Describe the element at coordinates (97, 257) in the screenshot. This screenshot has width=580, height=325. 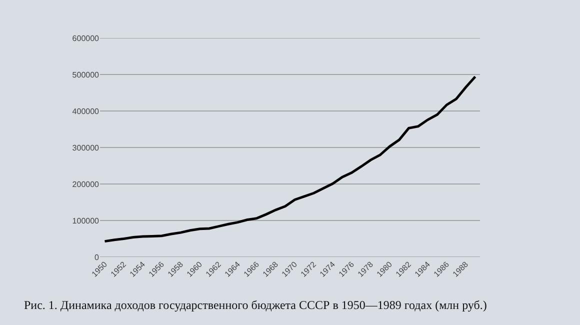
I see `y-tick-label: 0` at that location.